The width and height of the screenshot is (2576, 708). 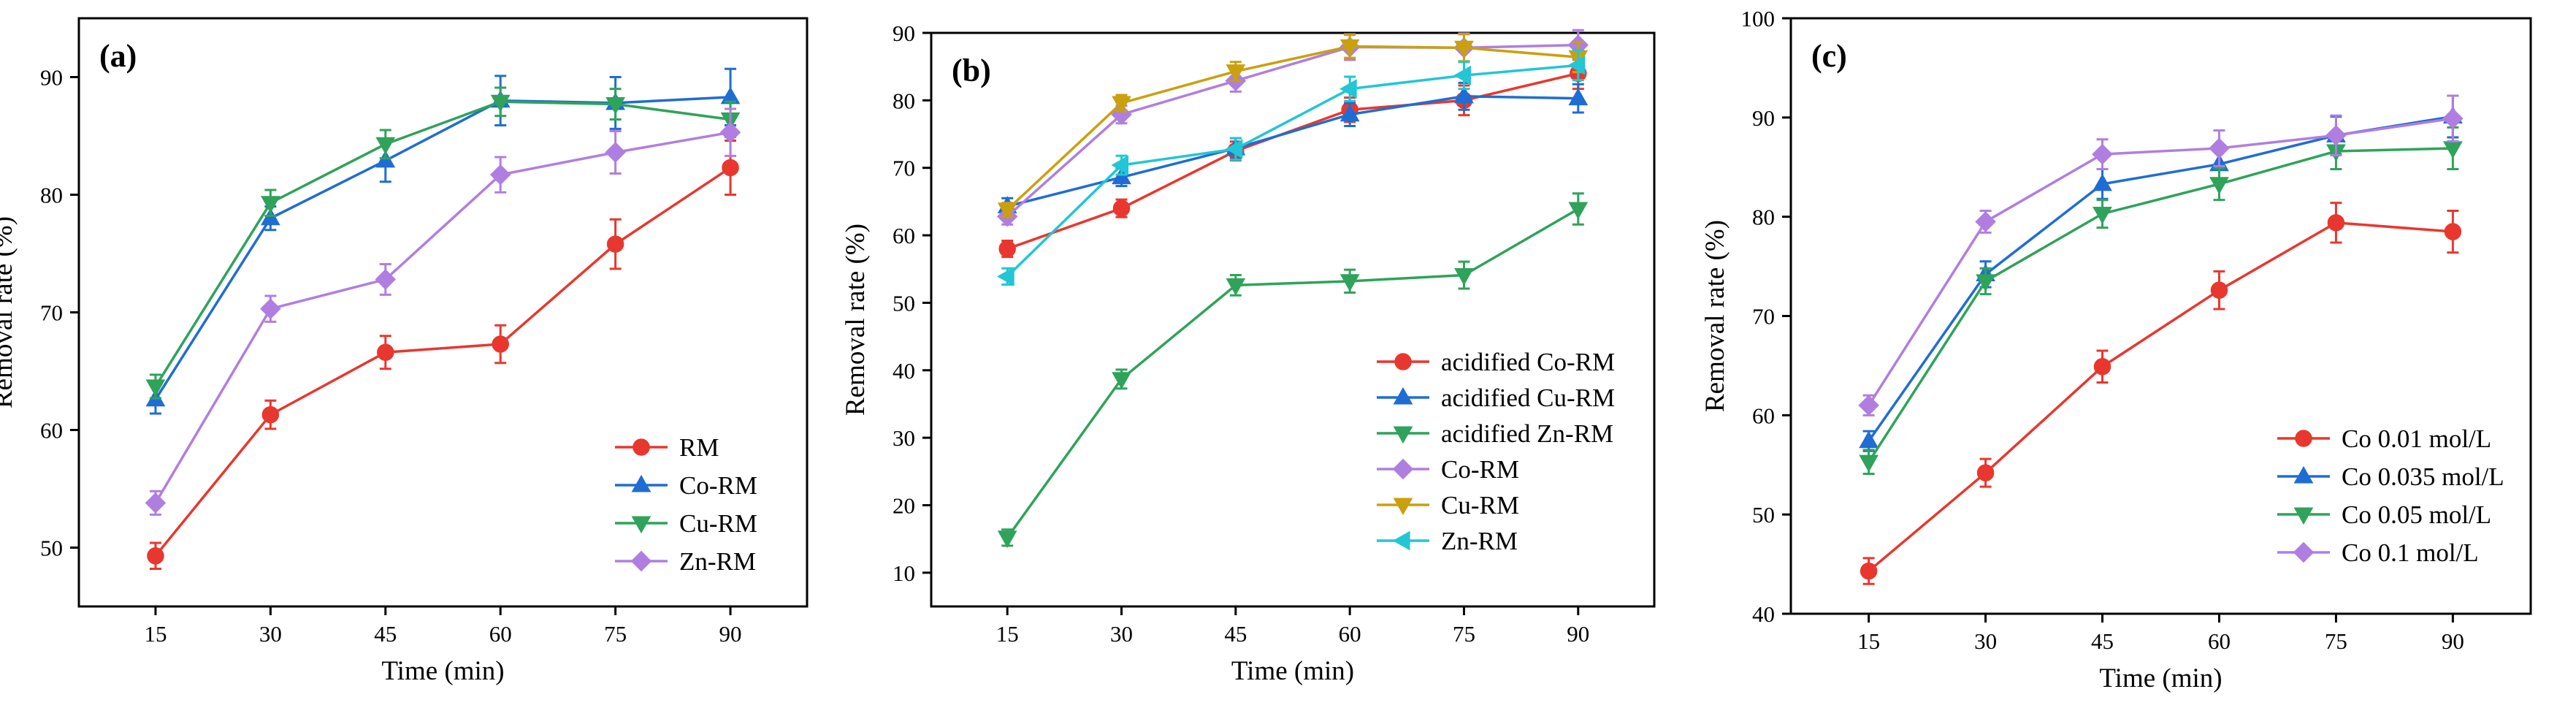 I want to click on series-co-0-1-mol-l, so click(x=2161, y=255).